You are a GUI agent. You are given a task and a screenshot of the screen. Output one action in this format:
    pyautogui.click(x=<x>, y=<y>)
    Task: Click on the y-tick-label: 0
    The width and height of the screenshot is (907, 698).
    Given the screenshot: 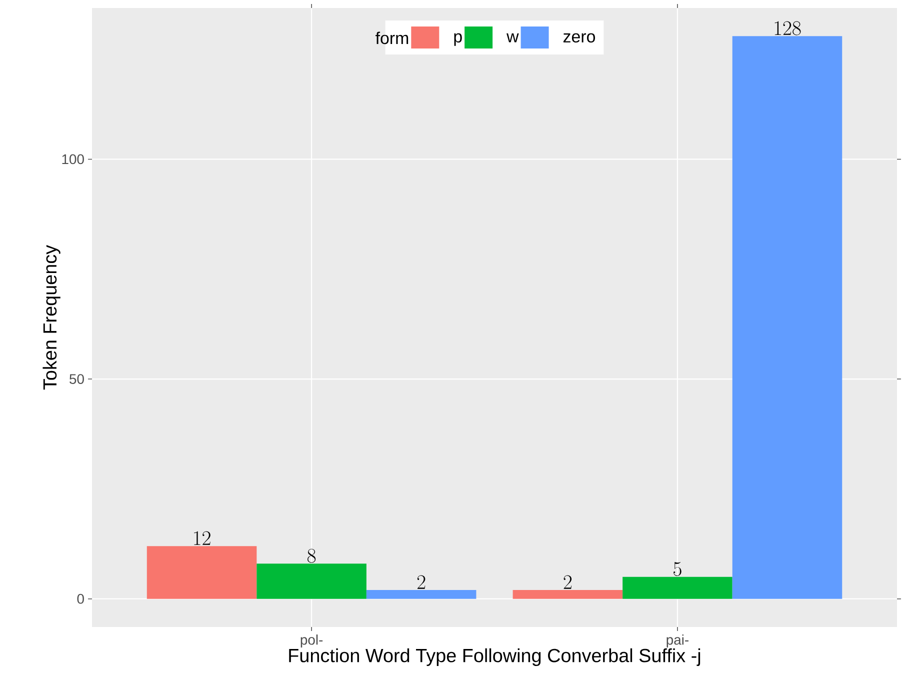 What is the action you would take?
    pyautogui.click(x=80, y=599)
    